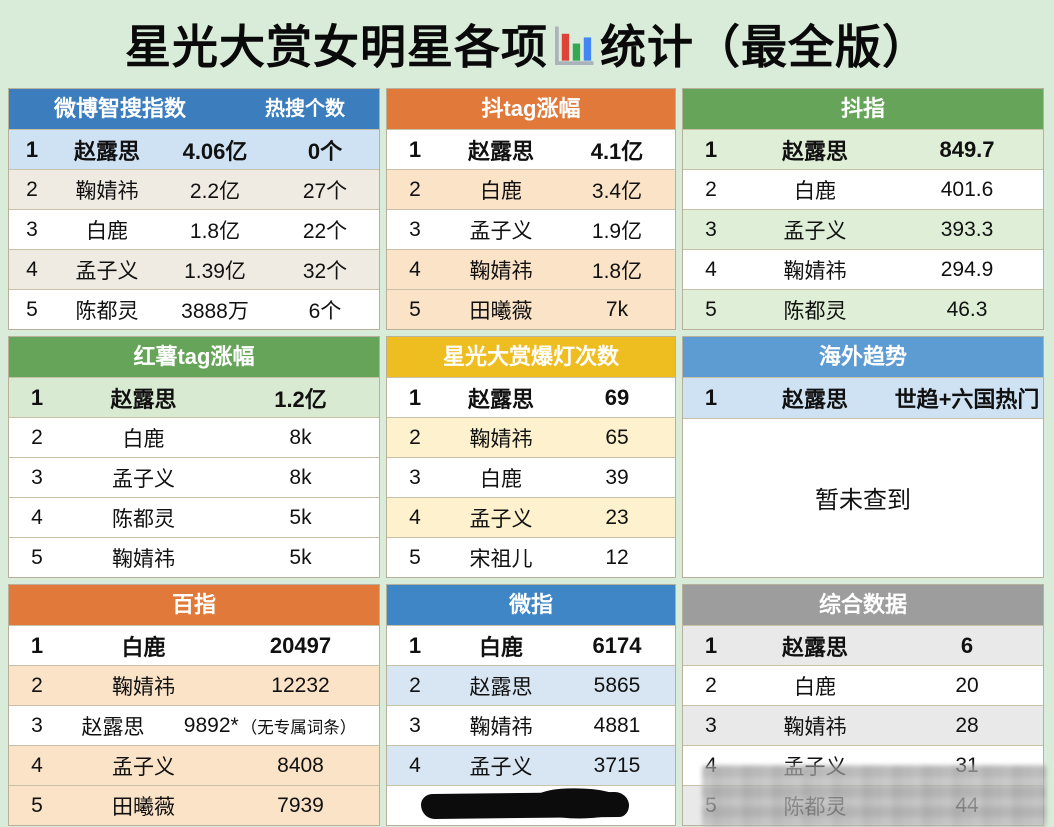 This screenshot has height=827, width=1054. I want to click on value-text: 12, so click(617, 557).